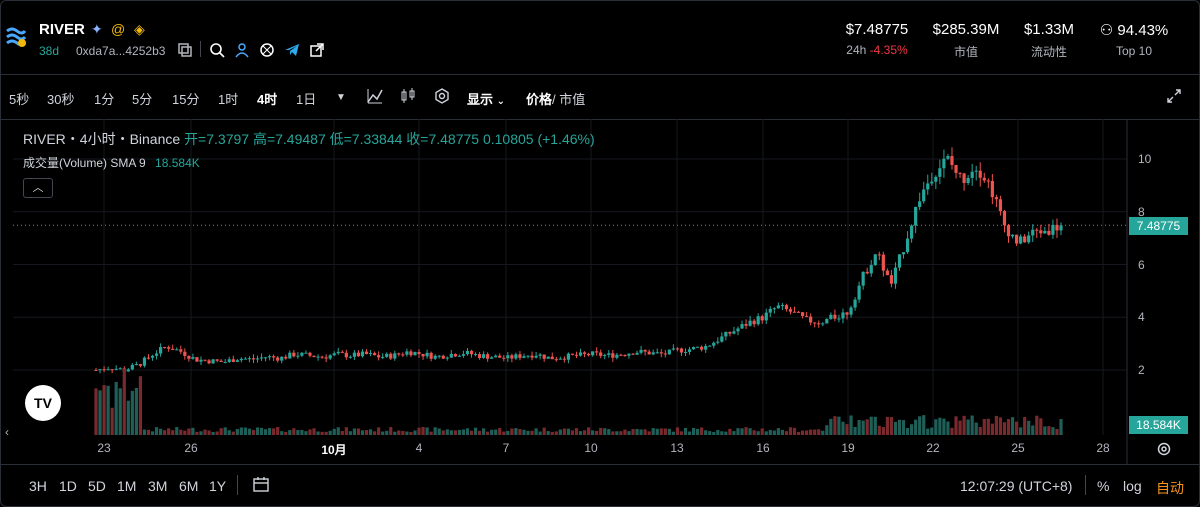 Image resolution: width=1200 pixels, height=507 pixels. I want to click on collapse-legend-button: ︿, so click(38, 188).